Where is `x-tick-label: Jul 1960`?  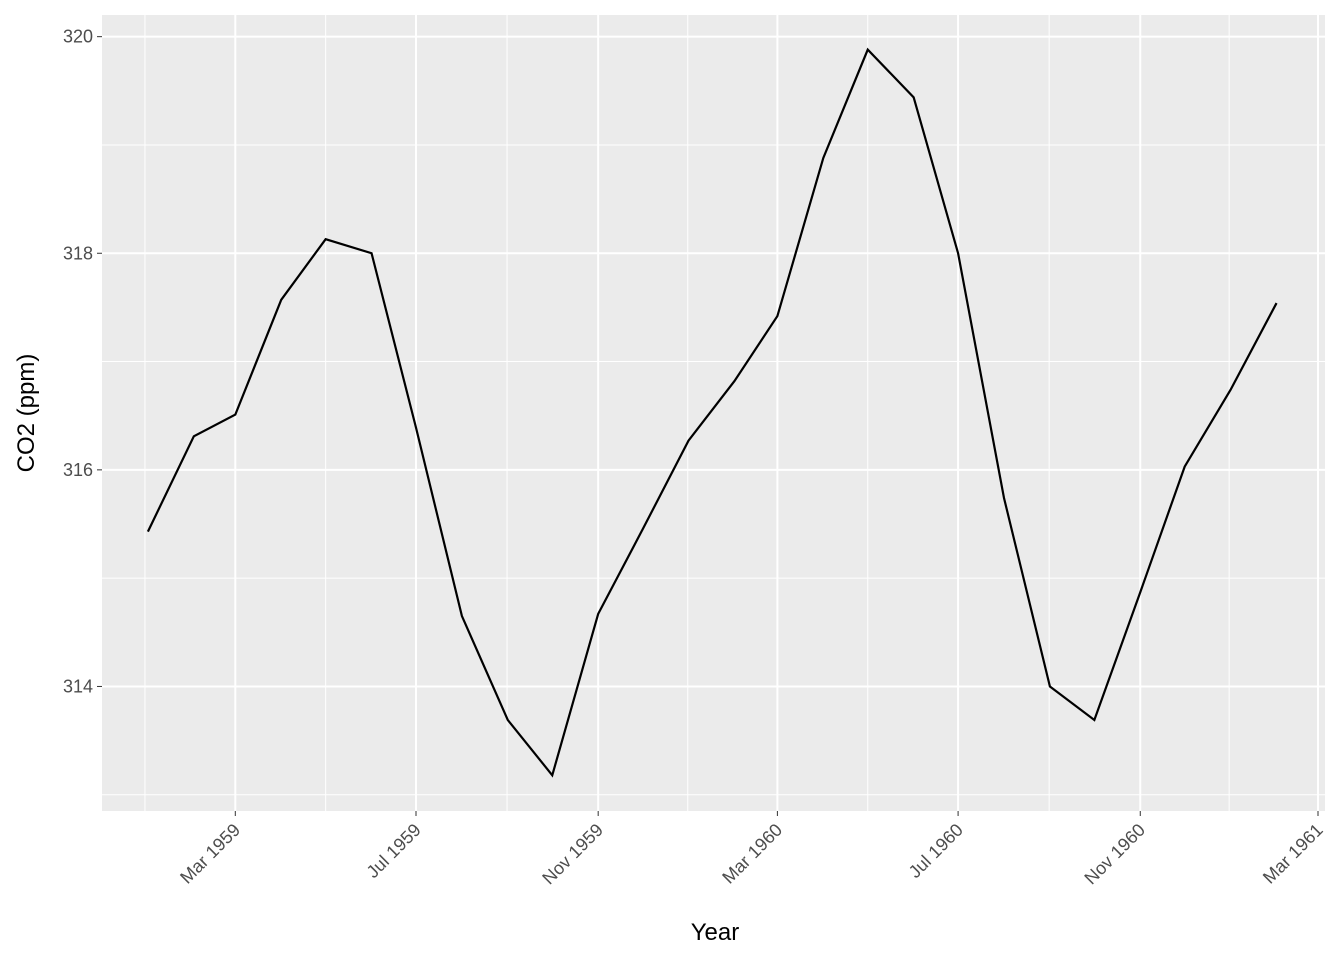 x-tick-label: Jul 1960 is located at coordinates (936, 851).